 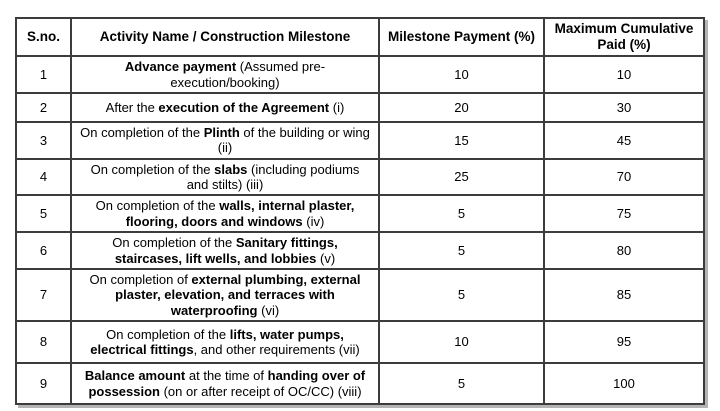 What do you see at coordinates (624, 108) in the screenshot?
I see `cumulative-cell: 30` at bounding box center [624, 108].